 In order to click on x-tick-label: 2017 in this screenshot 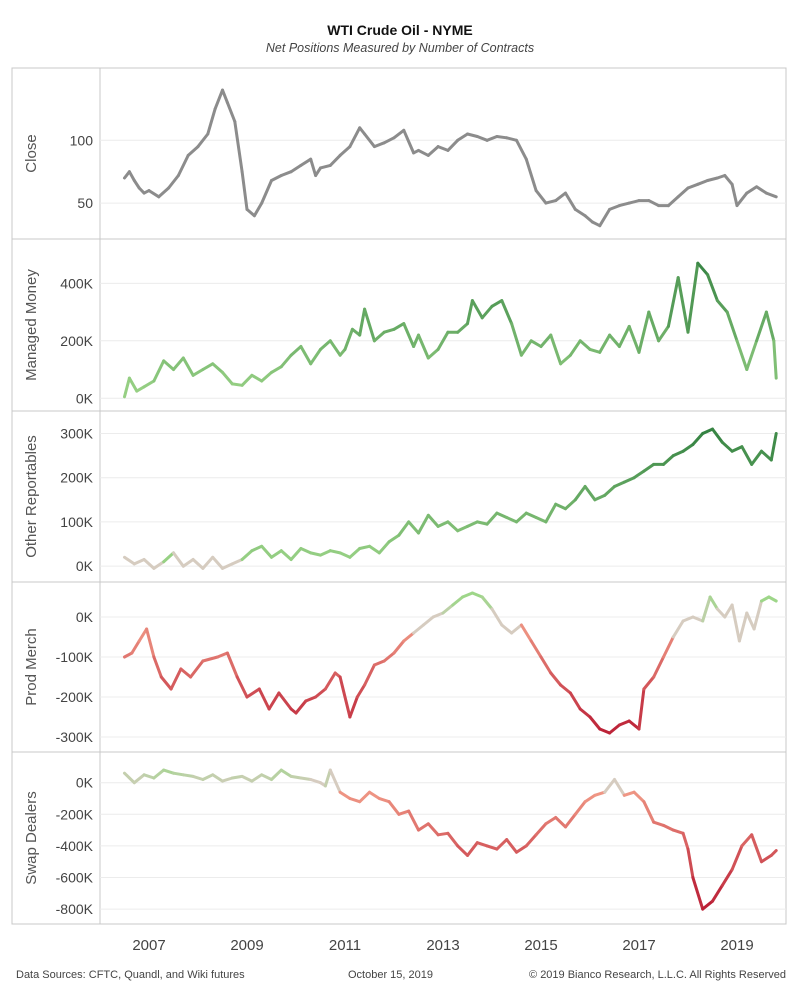, I will do `click(638, 945)`.